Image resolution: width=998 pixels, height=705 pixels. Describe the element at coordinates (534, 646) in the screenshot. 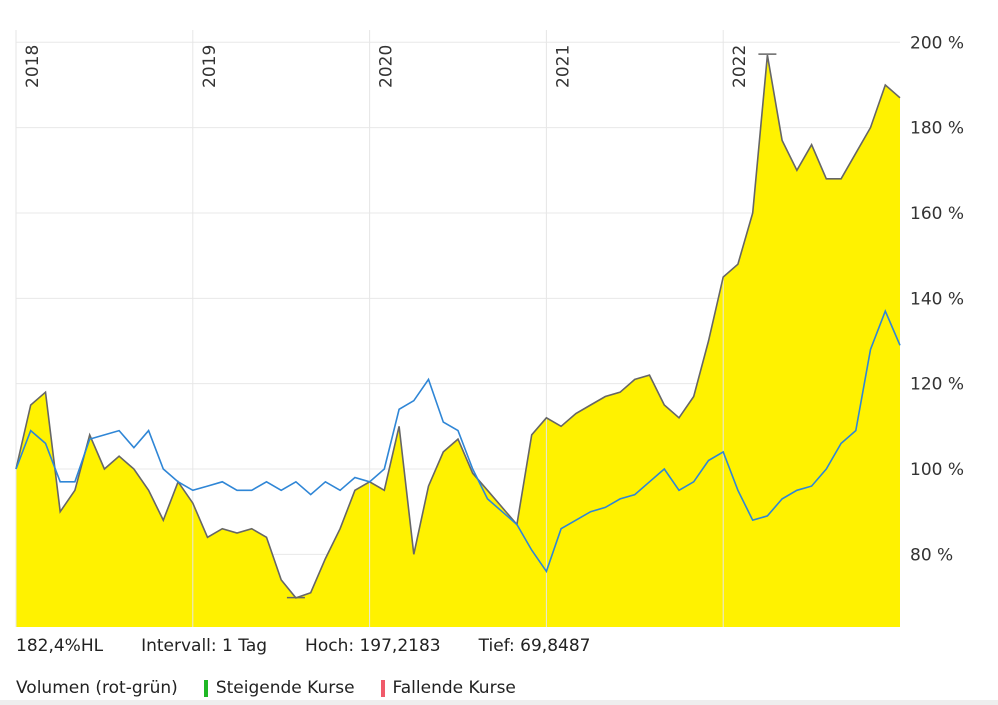

I see `low-value: Tief: 69,8487` at that location.